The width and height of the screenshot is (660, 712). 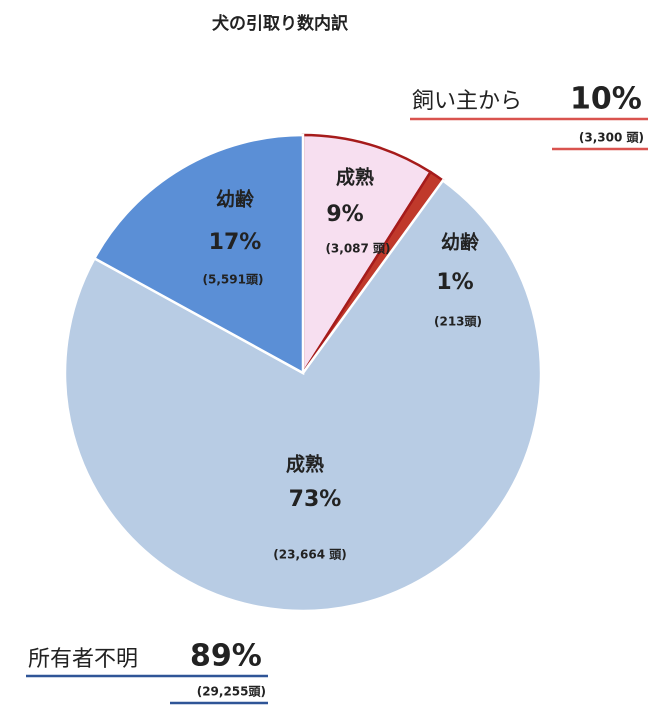 What do you see at coordinates (357, 249) in the screenshot?
I see `slice-count: (3,087 頭)` at bounding box center [357, 249].